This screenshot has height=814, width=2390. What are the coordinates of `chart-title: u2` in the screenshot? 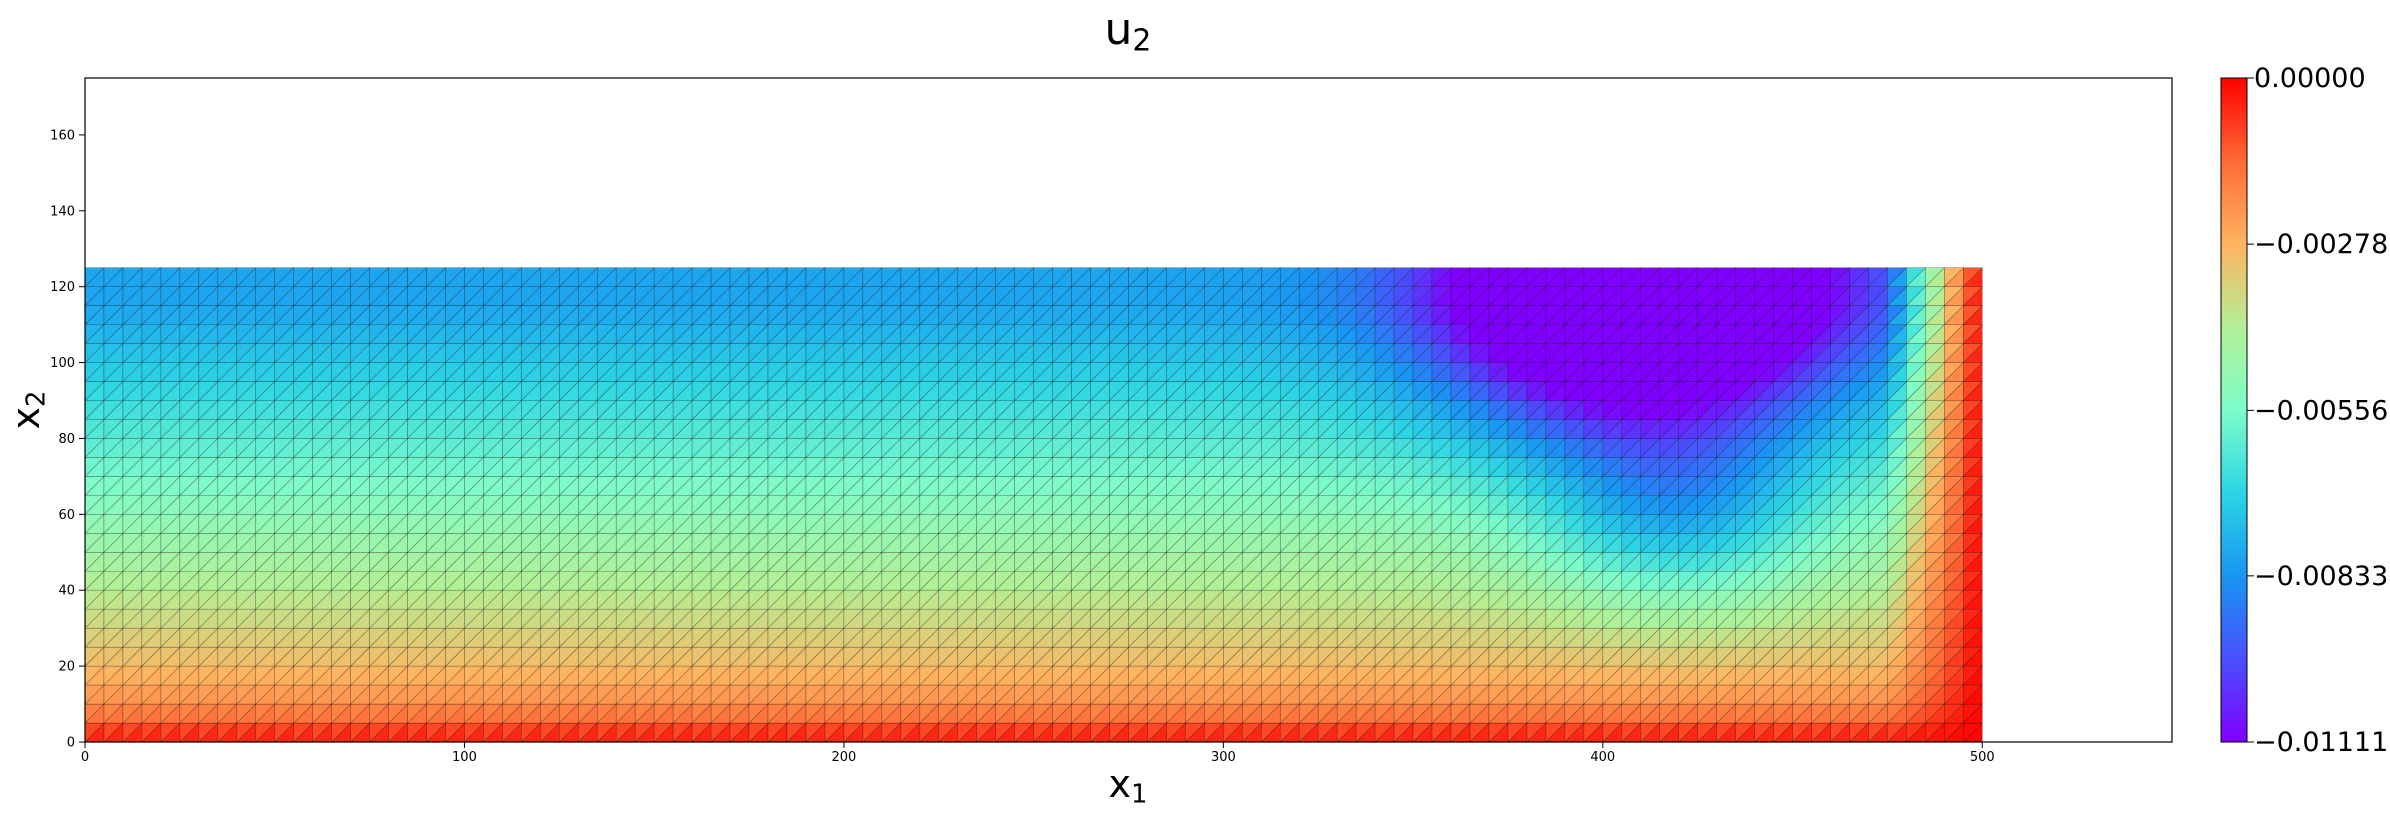 It's located at (1128, 31).